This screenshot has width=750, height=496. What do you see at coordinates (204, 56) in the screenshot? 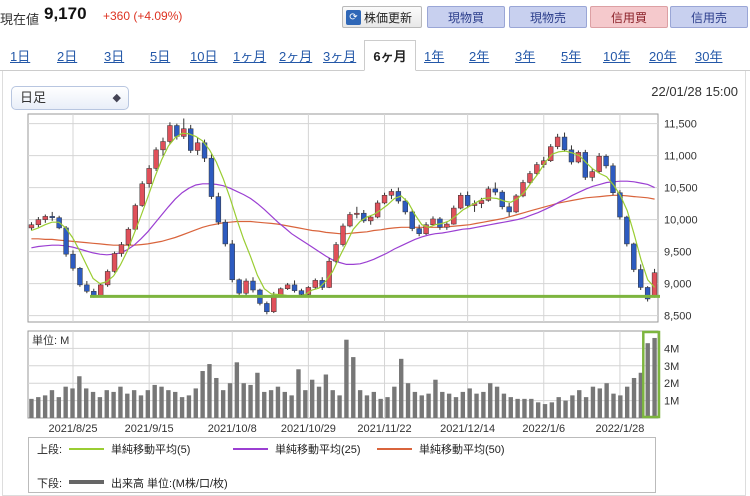
I see `tab-10d: 10日` at bounding box center [204, 56].